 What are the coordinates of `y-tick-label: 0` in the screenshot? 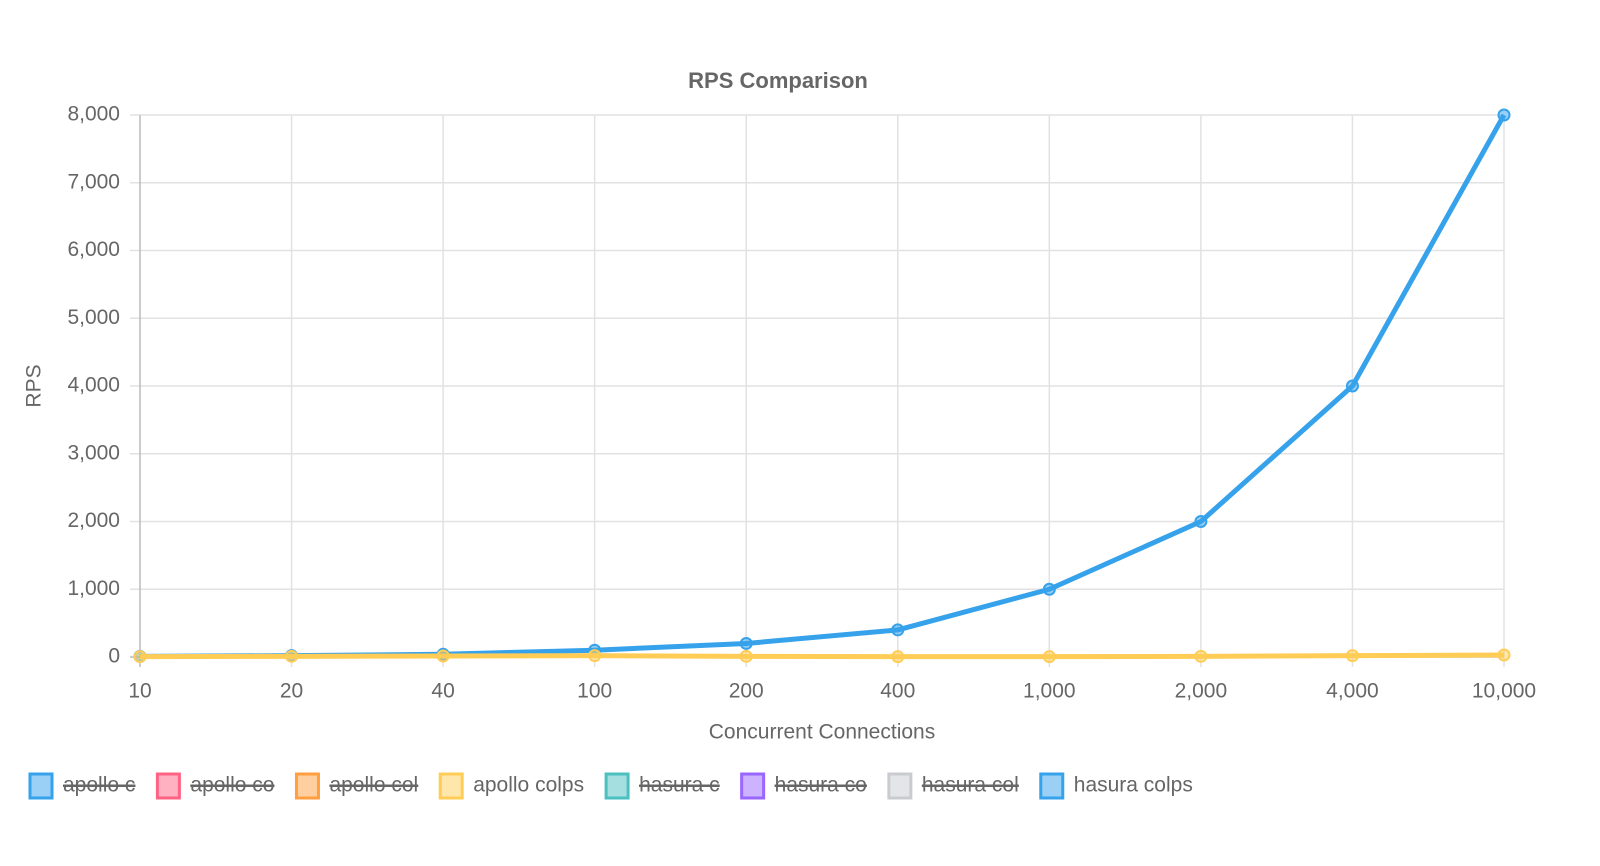 It's located at (114, 656).